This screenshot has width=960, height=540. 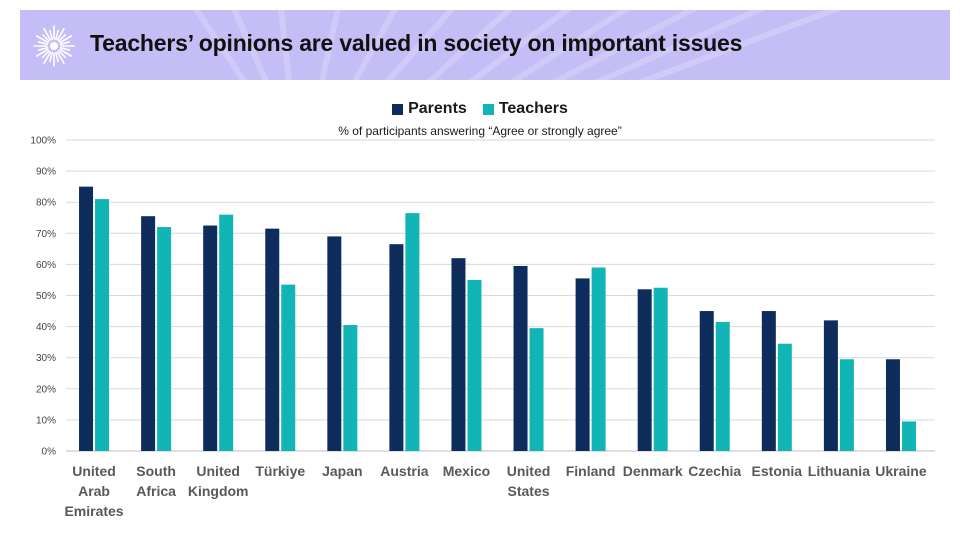 I want to click on y-tick-label: 30%, so click(x=46, y=358).